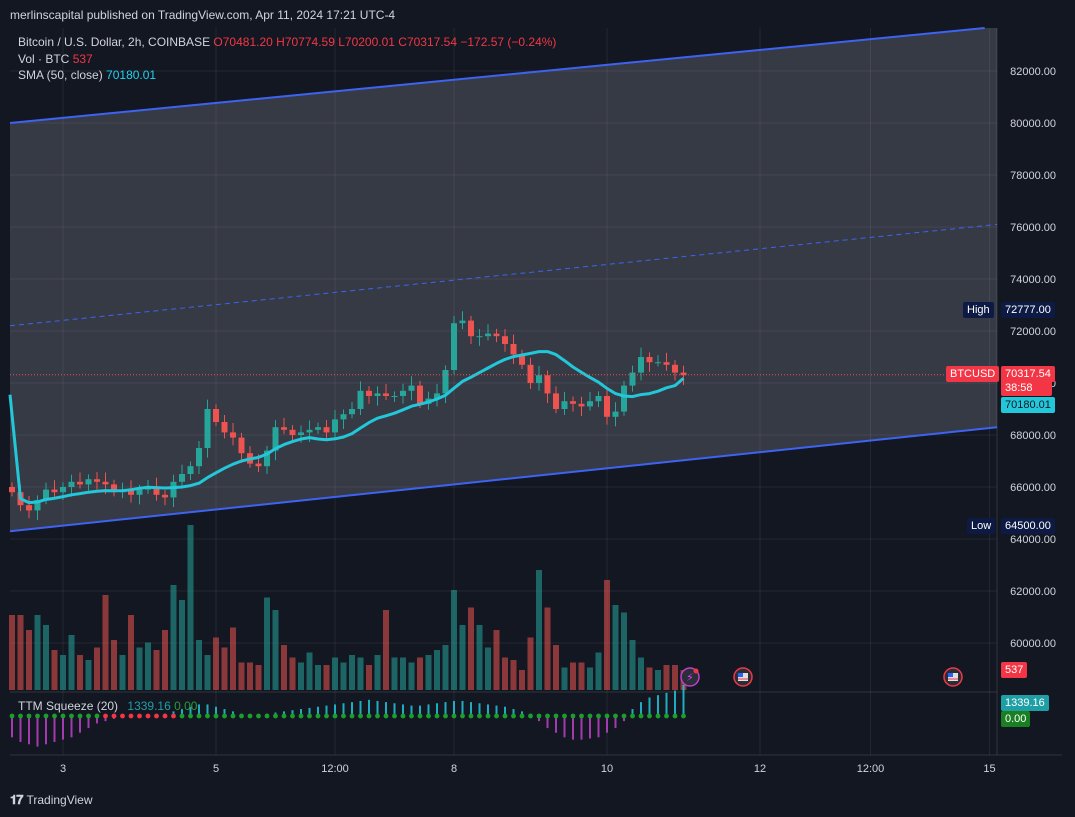  What do you see at coordinates (51, 800) in the screenshot?
I see `tradingview-brand: 𝟏𝟕 TradingView` at bounding box center [51, 800].